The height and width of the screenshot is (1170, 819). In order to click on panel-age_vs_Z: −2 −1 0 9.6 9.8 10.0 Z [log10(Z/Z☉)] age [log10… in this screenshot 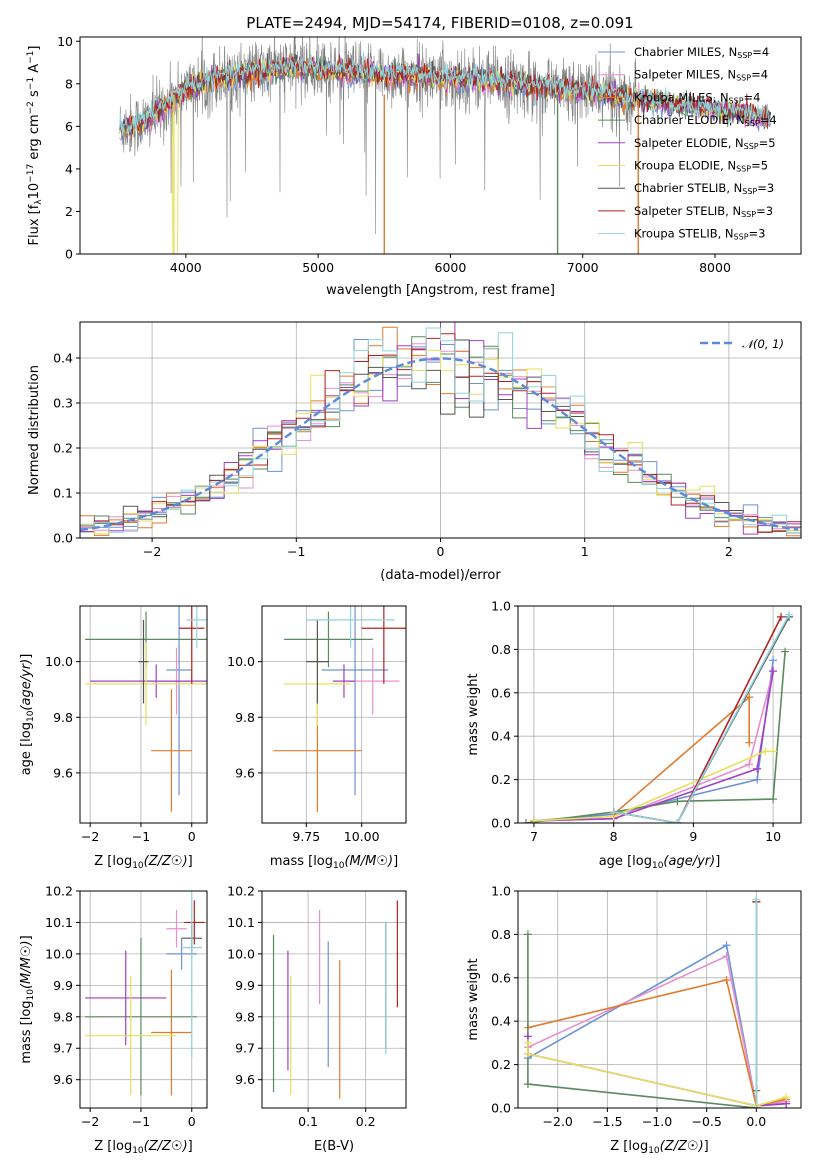, I will do `click(113, 738)`.